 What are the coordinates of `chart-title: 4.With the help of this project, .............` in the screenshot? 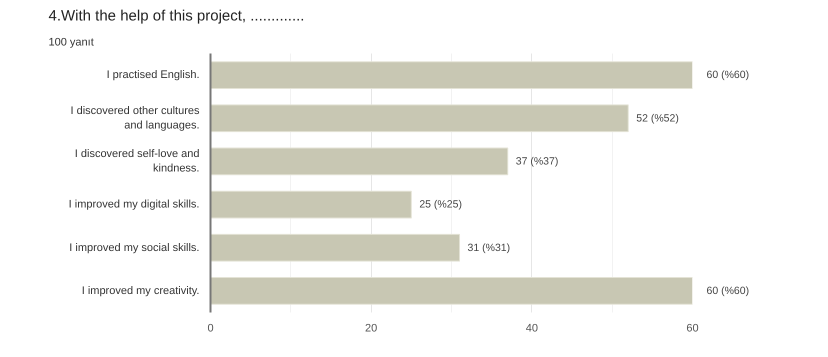 It's located at (176, 16).